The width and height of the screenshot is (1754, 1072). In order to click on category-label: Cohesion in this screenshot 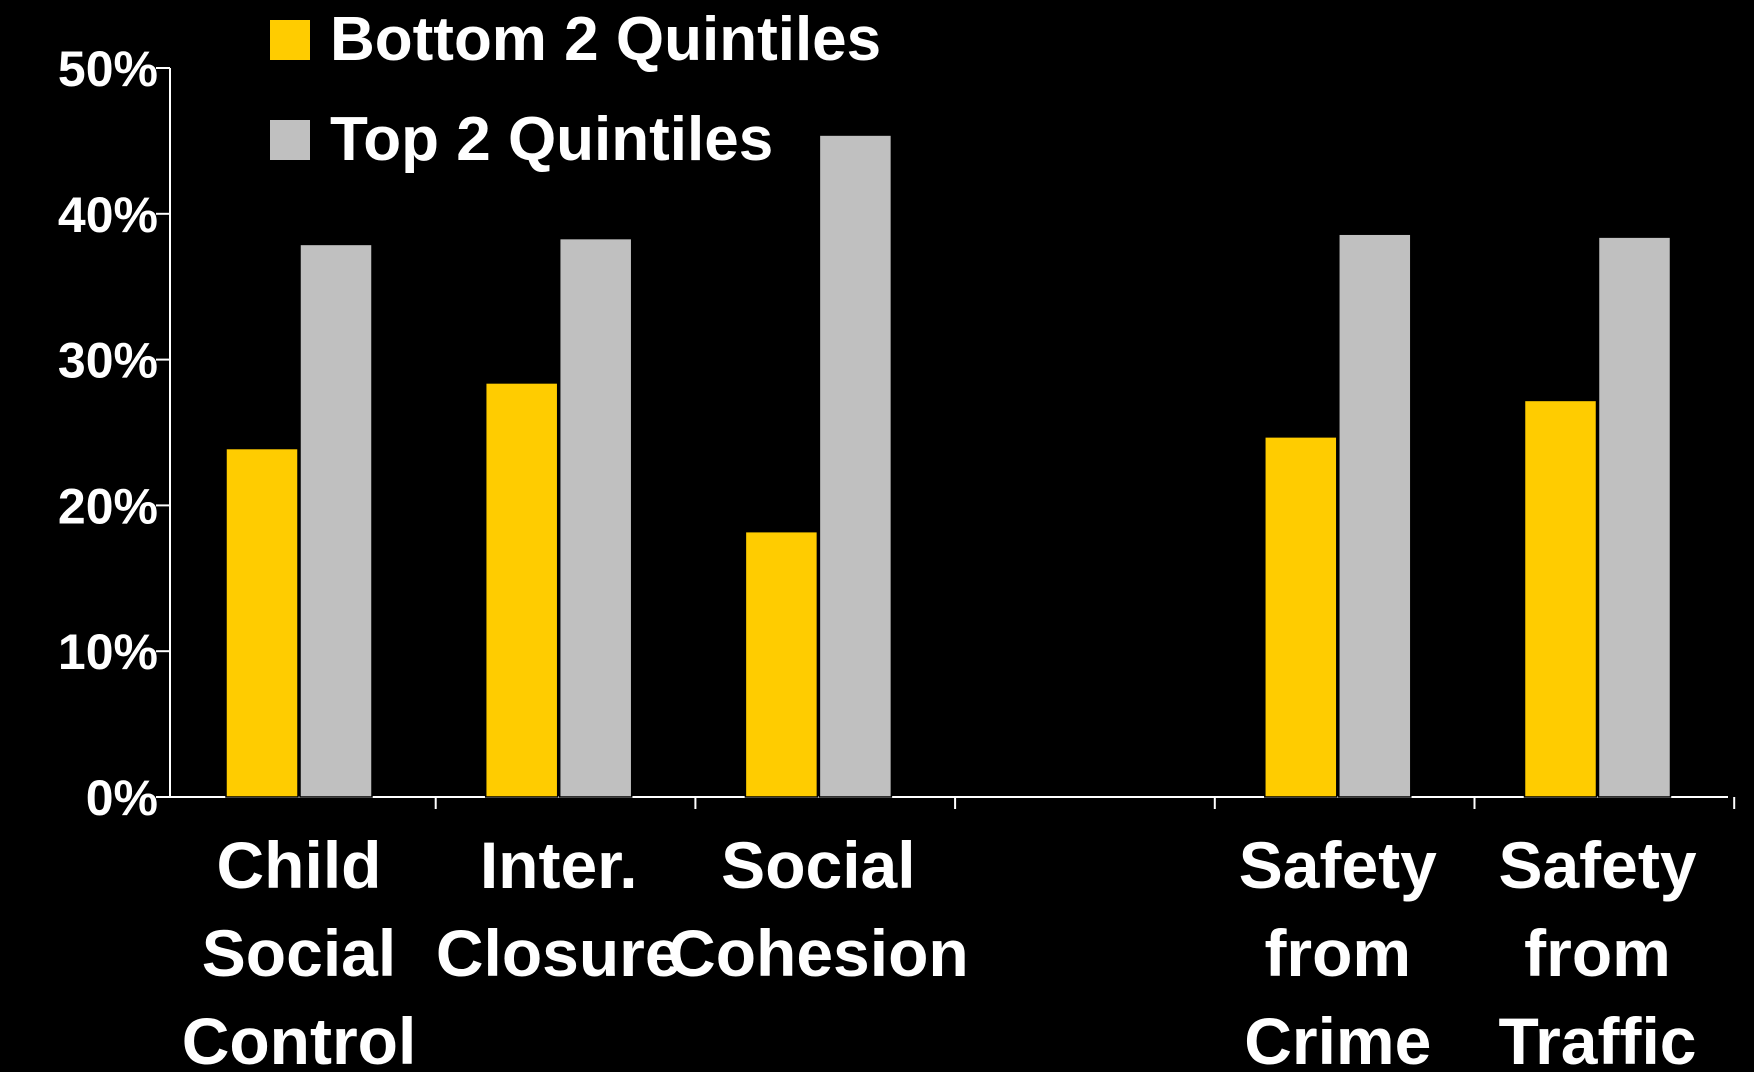, I will do `click(818, 953)`.